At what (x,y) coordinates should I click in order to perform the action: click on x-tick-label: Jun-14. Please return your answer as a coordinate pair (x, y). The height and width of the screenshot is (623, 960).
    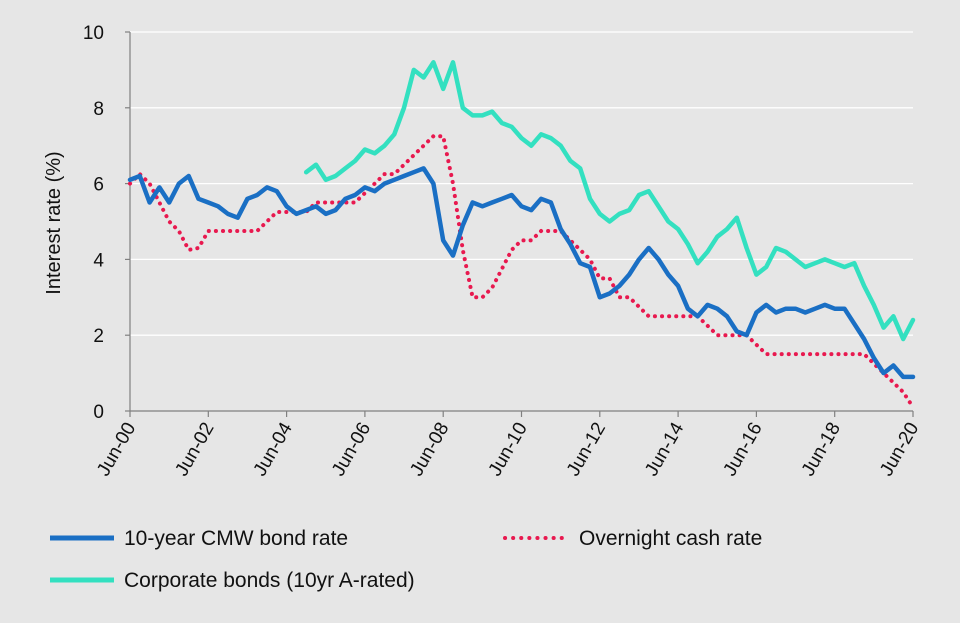
    Looking at the image, I should click on (664, 449).